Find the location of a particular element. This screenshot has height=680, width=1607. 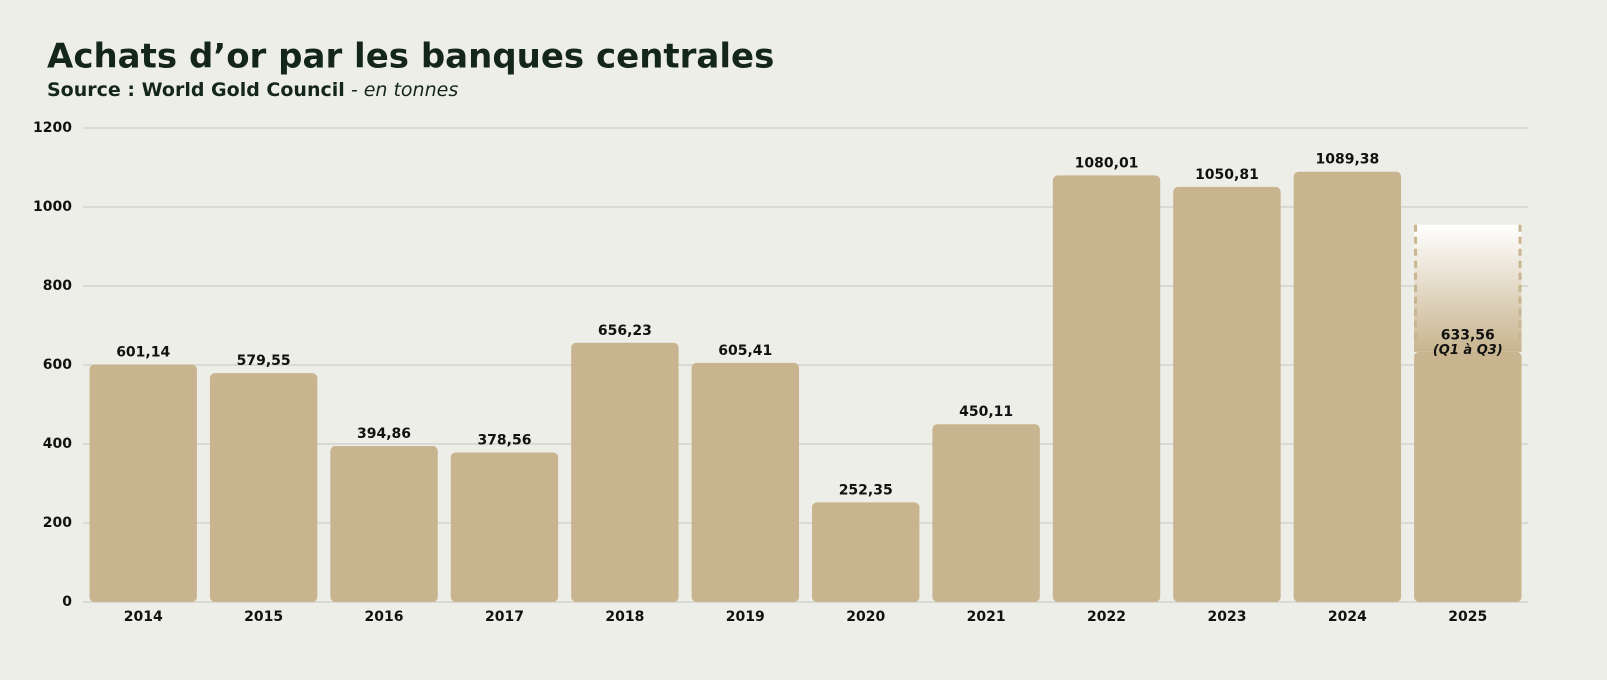

x-tick-label: 2024 is located at coordinates (1347, 617).